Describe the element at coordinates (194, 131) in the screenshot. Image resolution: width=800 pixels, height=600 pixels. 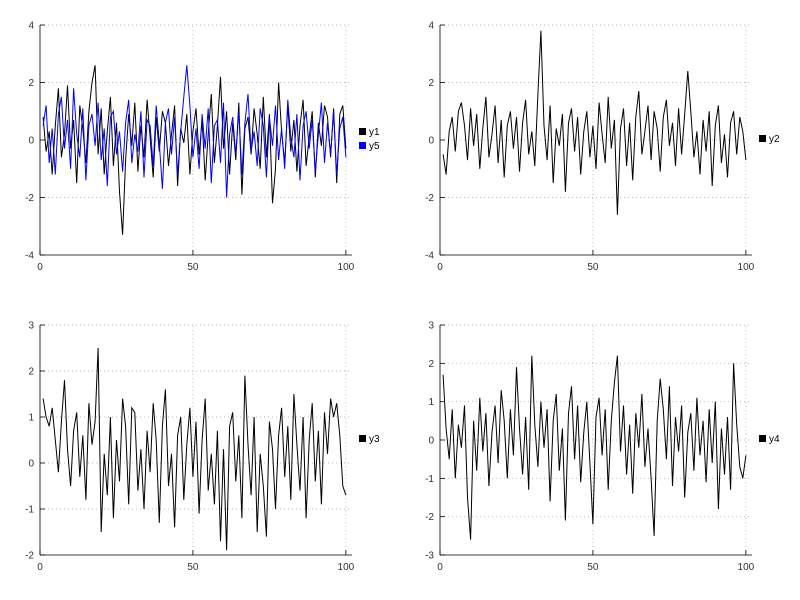
I see `series-line-y5` at that location.